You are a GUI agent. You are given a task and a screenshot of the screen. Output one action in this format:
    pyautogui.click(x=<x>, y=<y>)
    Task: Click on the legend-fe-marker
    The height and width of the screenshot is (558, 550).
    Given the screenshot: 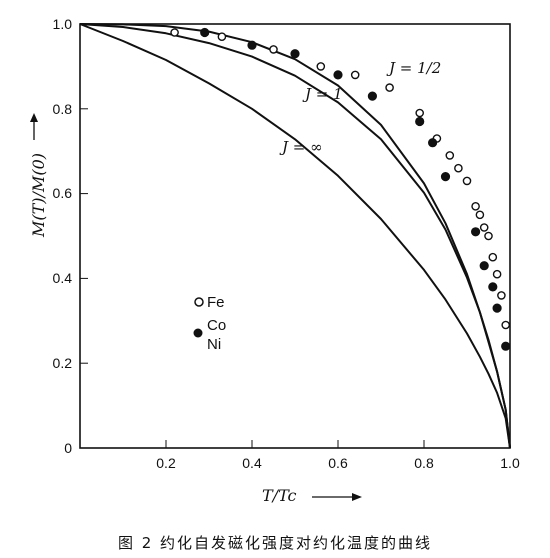 What is the action you would take?
    pyautogui.click(x=199, y=302)
    